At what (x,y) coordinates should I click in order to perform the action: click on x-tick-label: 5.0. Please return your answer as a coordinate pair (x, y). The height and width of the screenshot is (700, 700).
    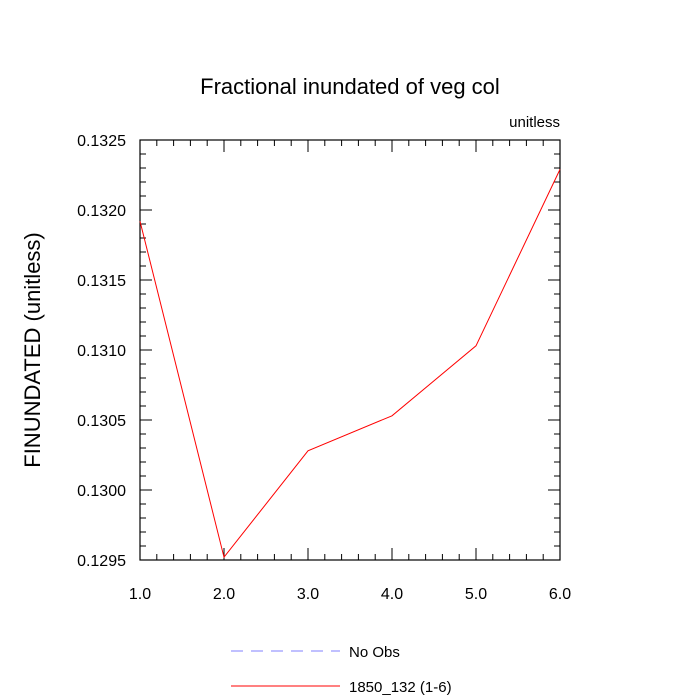
    Looking at the image, I should click on (476, 594).